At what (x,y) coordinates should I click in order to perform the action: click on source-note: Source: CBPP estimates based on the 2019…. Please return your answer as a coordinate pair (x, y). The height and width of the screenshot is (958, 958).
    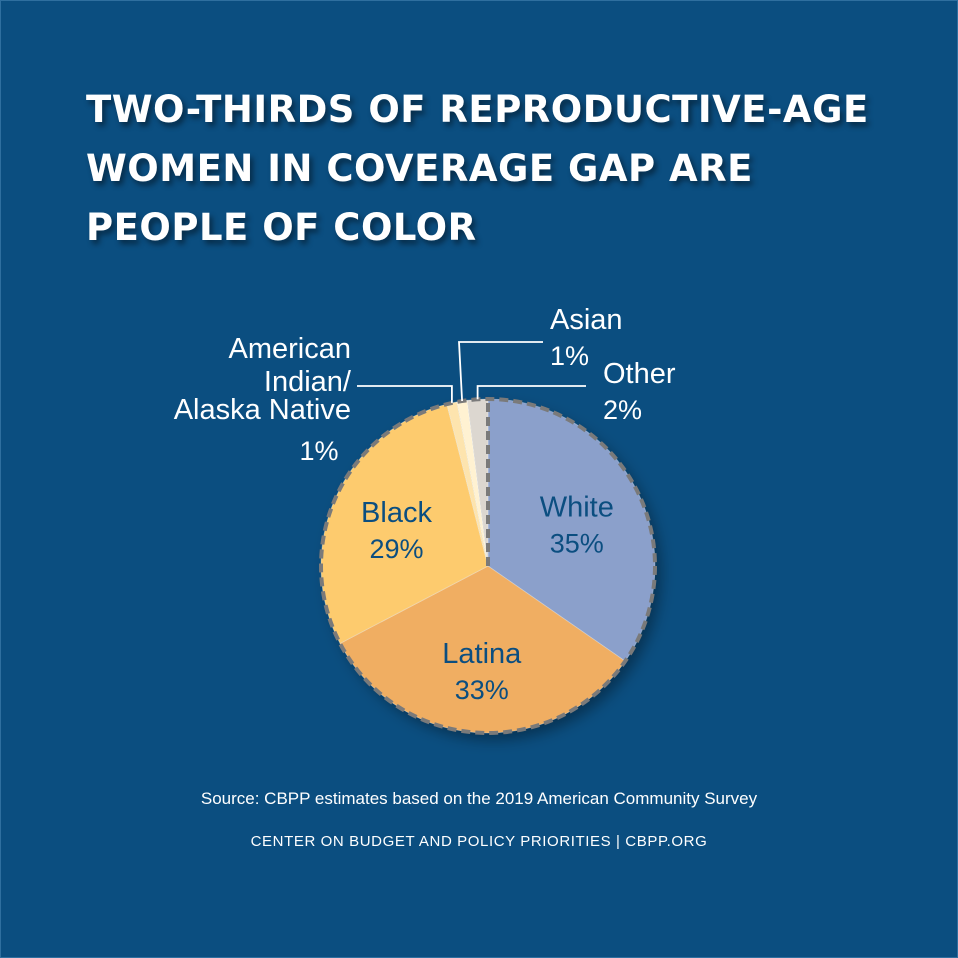
    Looking at the image, I should click on (479, 798).